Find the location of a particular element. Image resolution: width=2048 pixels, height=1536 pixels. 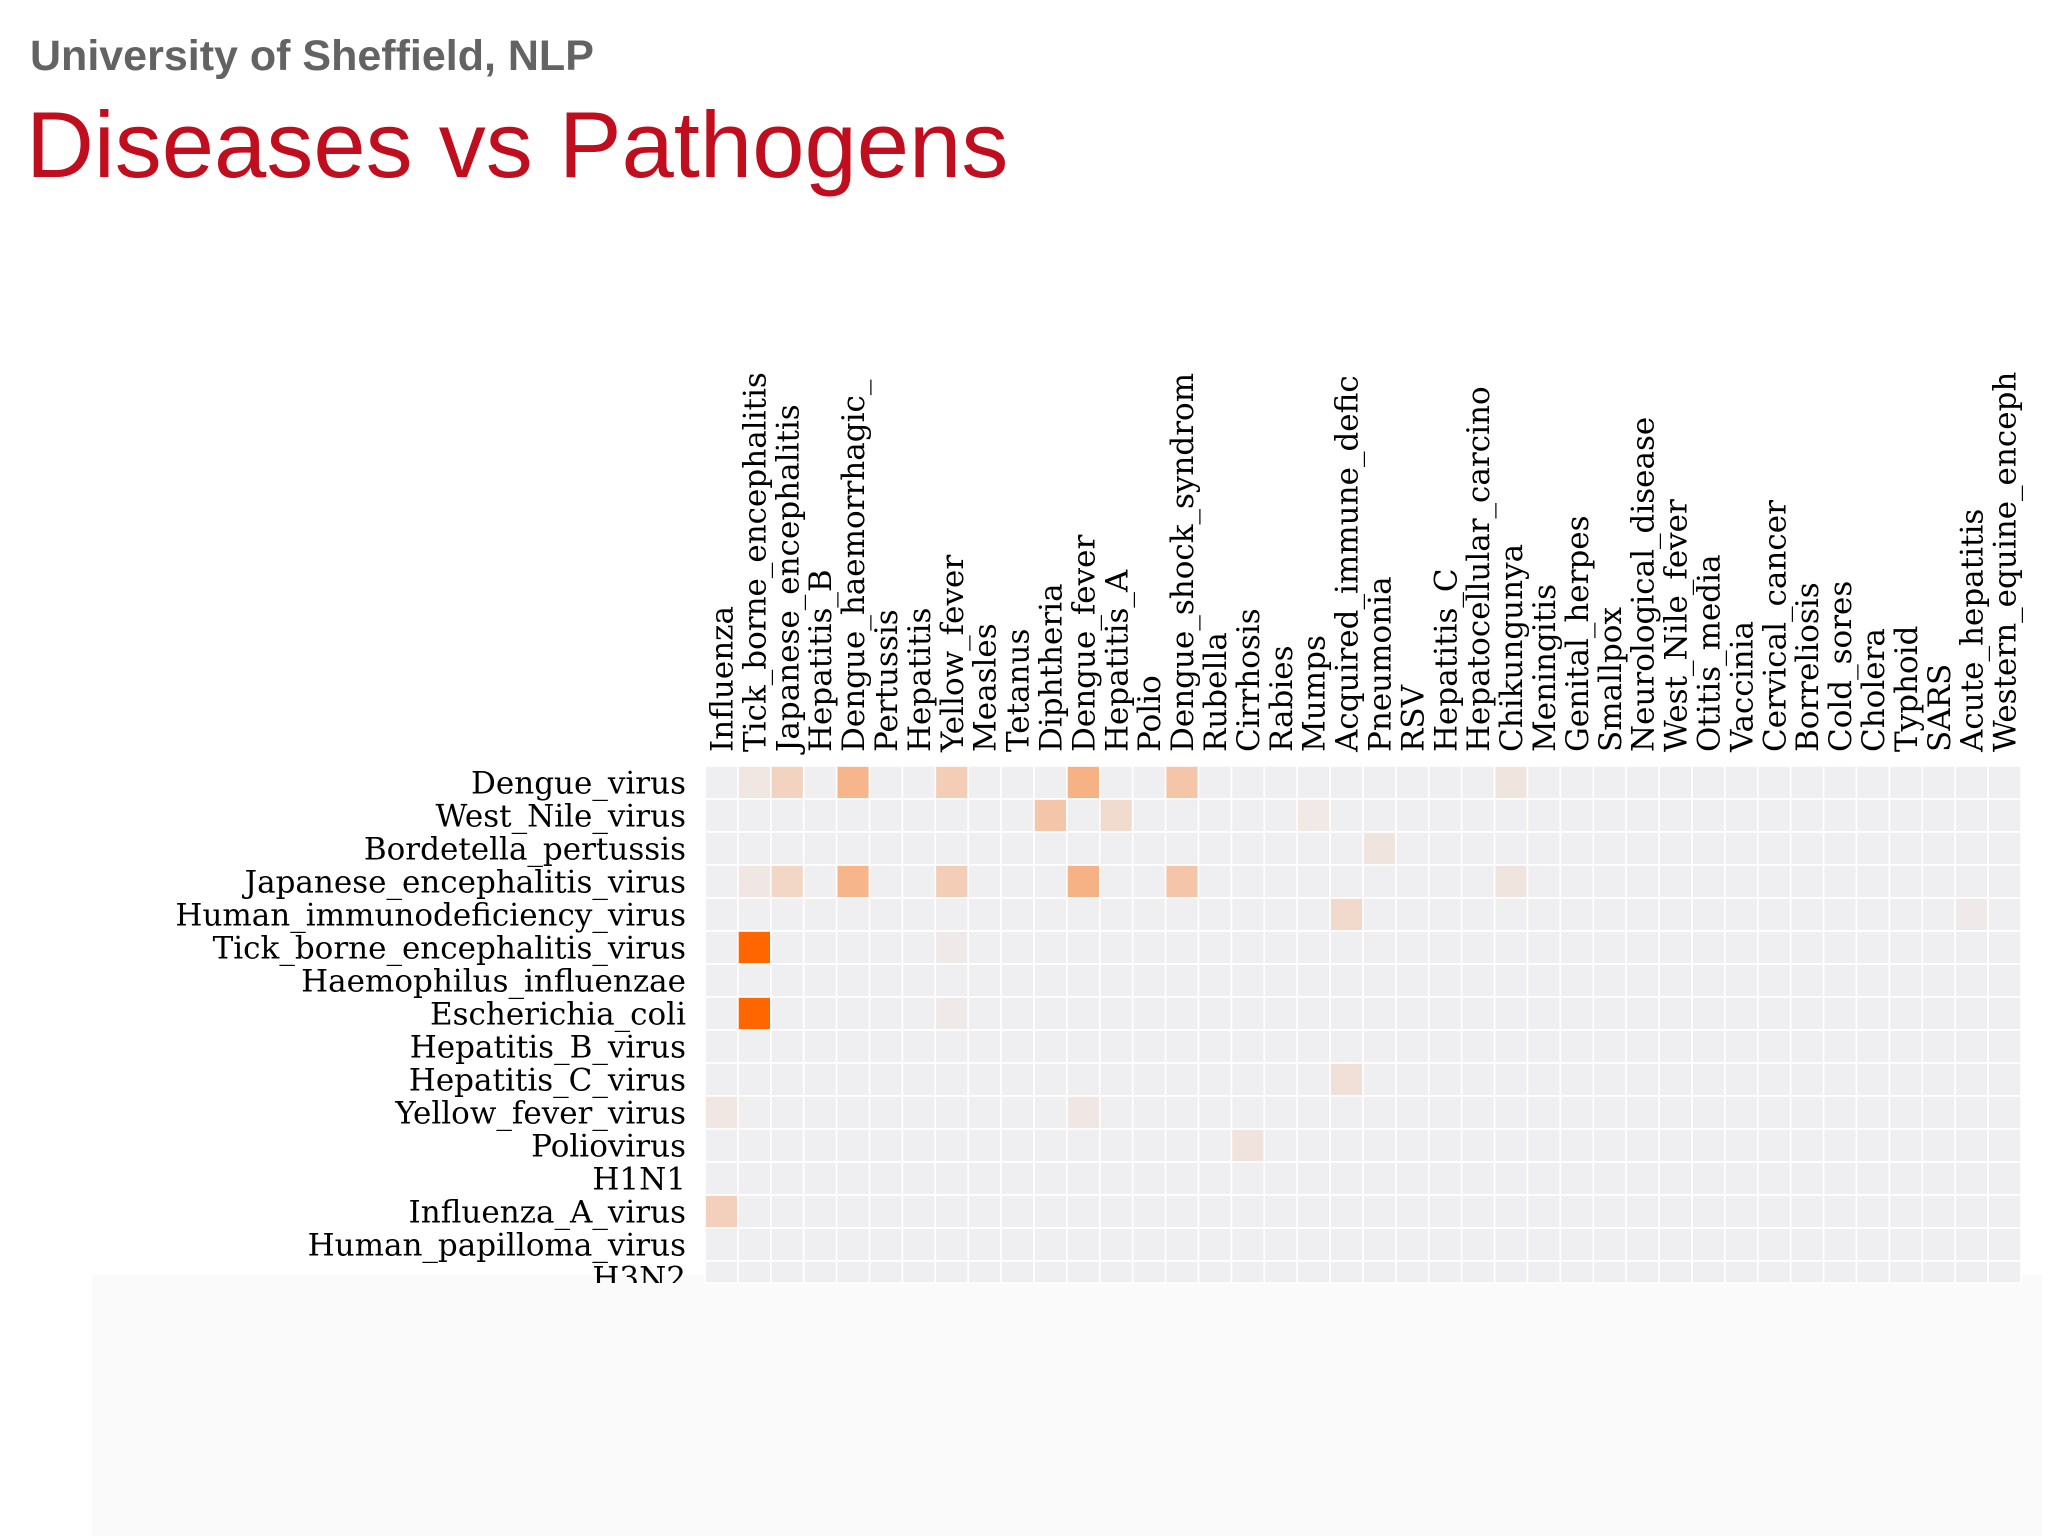

column-tick-label: Acute_hepatitis is located at coordinates (1973, 631).